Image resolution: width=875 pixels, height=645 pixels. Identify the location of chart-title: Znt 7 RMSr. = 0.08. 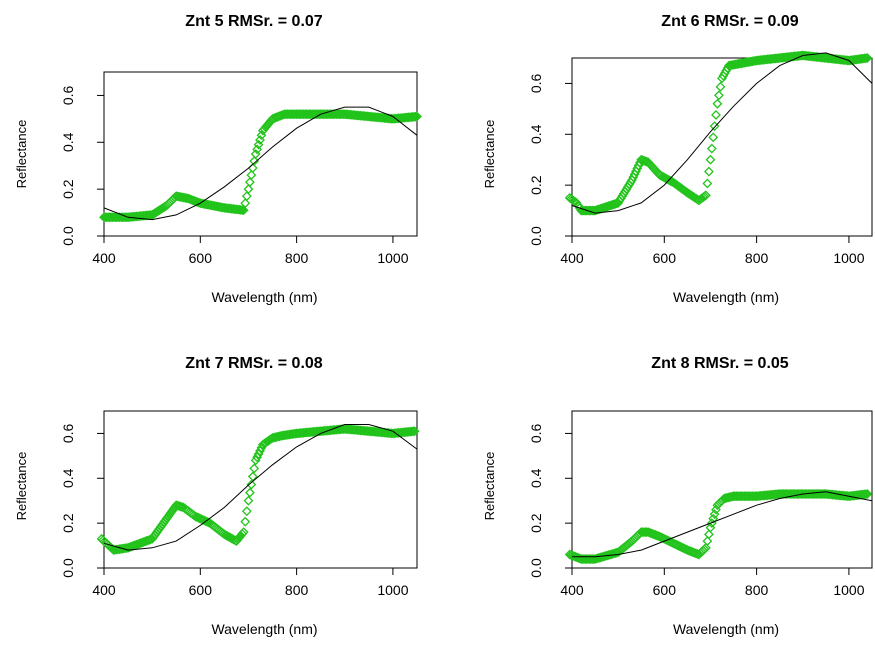
(253, 363).